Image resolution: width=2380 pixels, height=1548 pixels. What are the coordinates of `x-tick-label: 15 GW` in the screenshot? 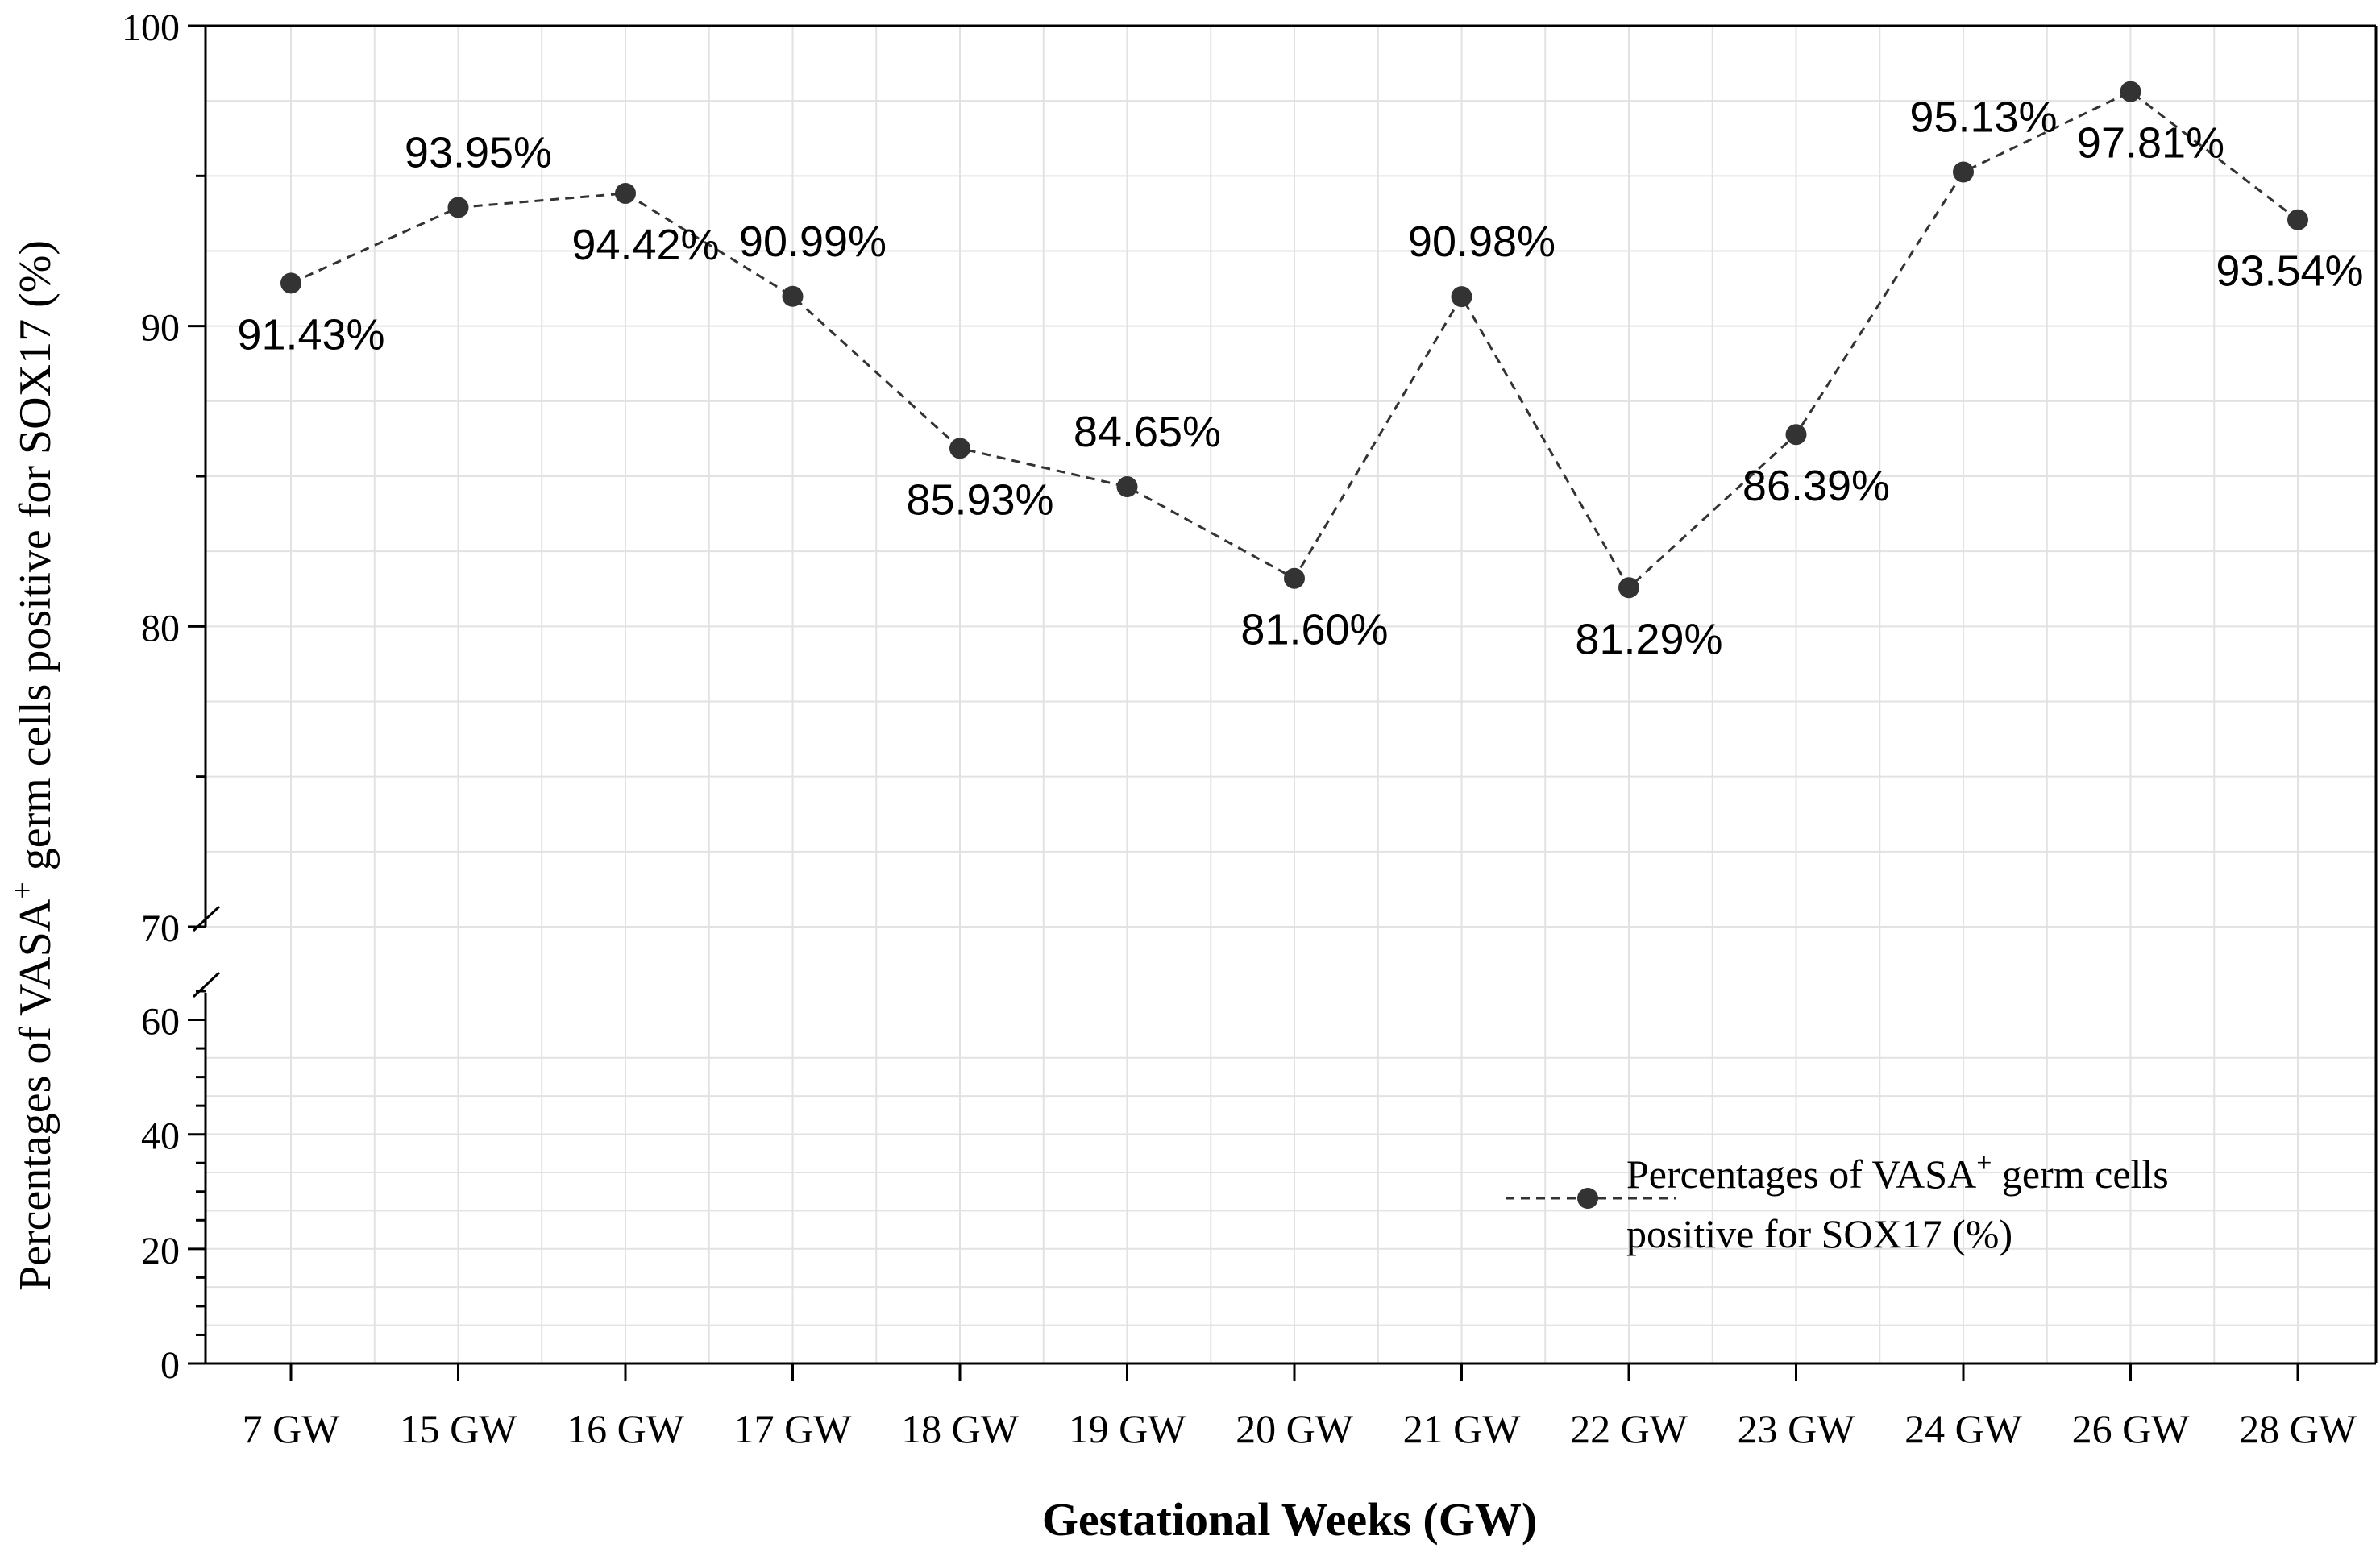 It's located at (459, 1429).